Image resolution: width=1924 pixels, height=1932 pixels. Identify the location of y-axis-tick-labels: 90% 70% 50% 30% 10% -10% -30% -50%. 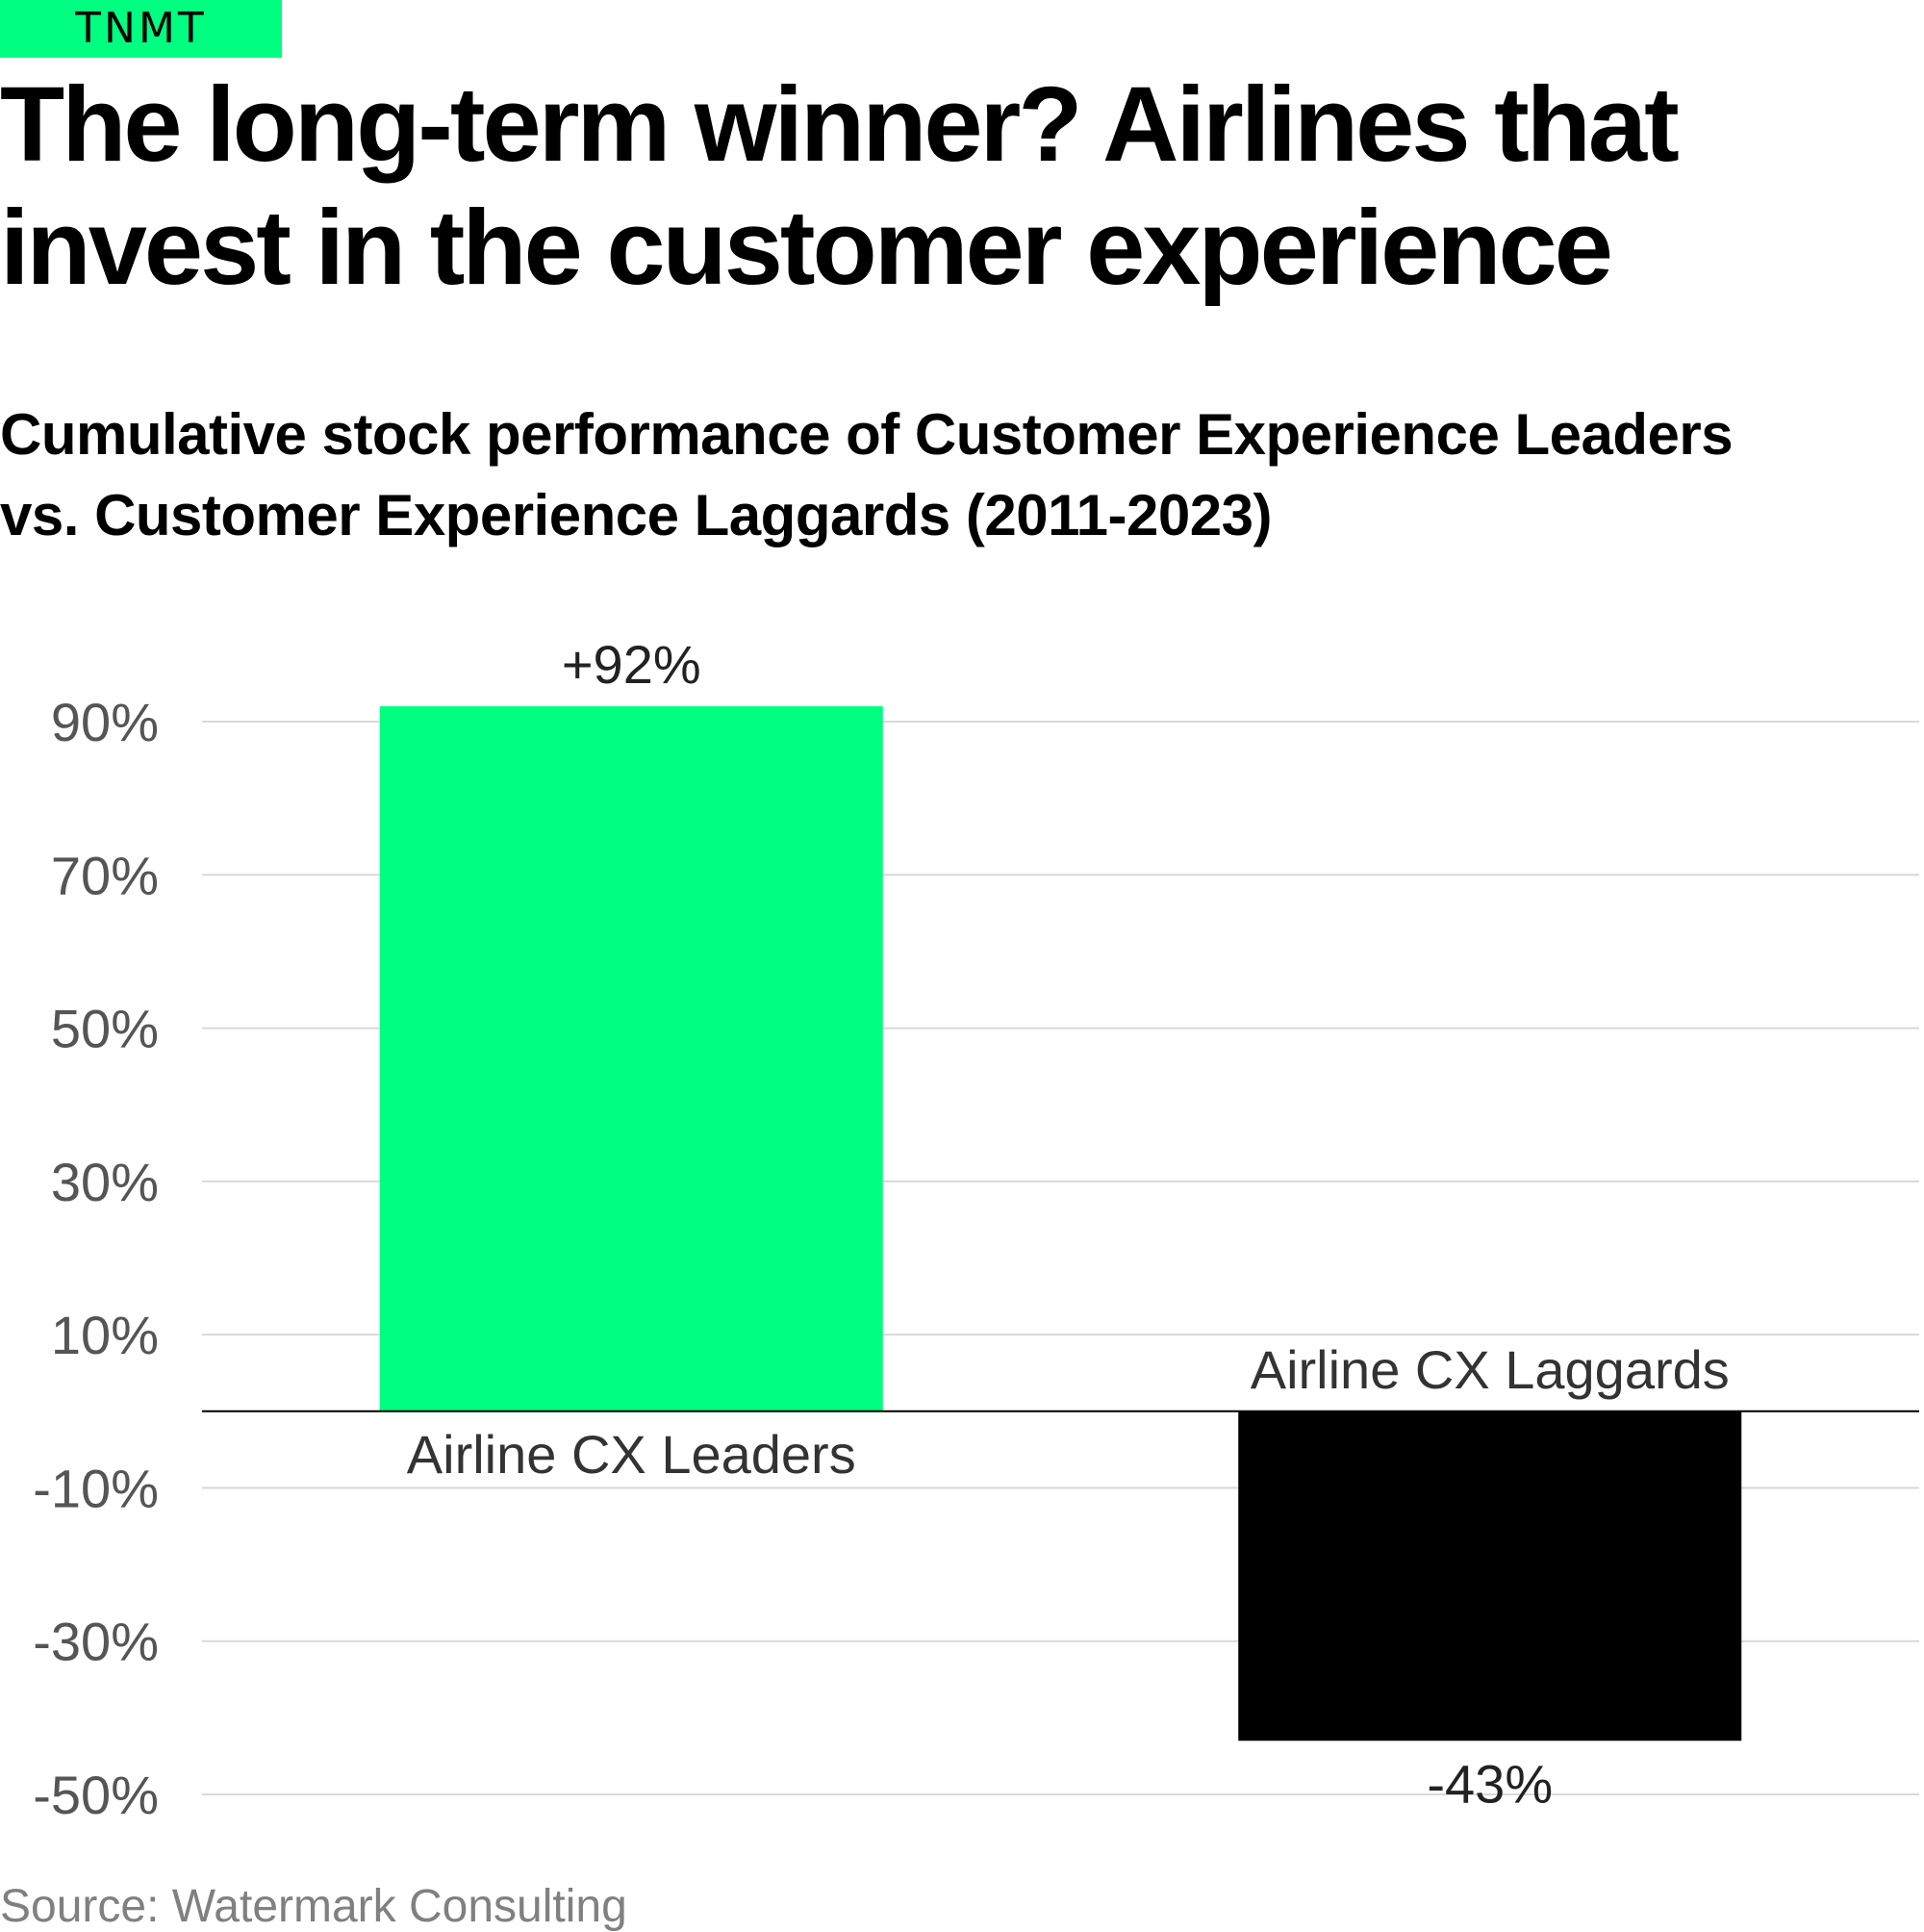
(96, 1258).